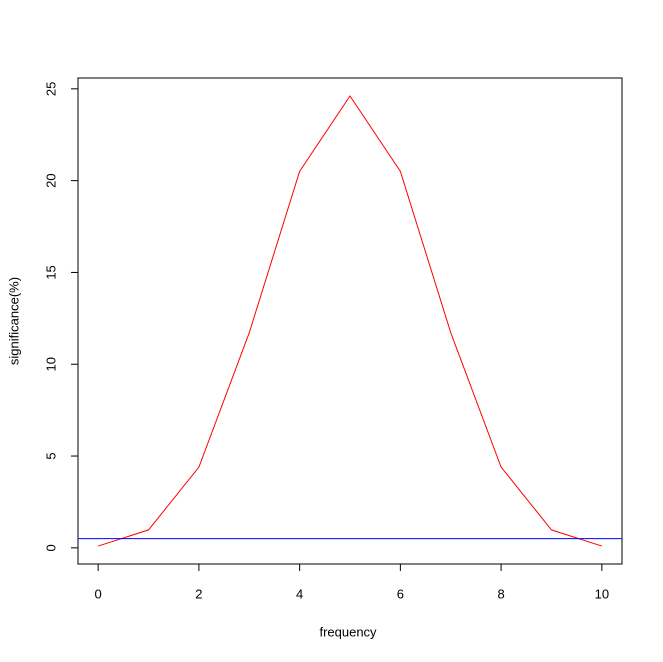 The width and height of the screenshot is (663, 662). What do you see at coordinates (50, 180) in the screenshot?
I see `y-tick-label: 20` at bounding box center [50, 180].